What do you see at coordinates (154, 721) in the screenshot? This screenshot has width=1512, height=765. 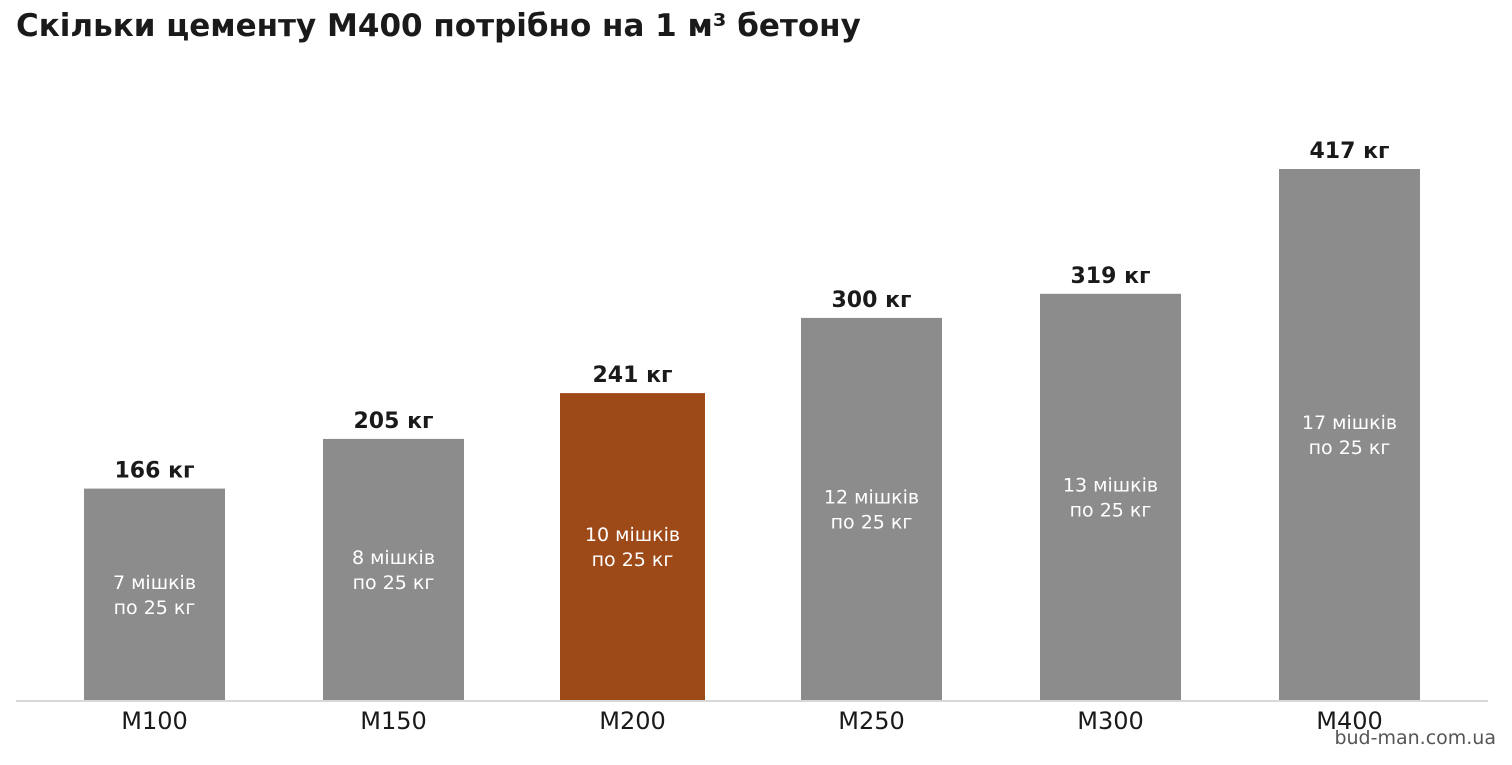 I see `x-tick-label: М100` at bounding box center [154, 721].